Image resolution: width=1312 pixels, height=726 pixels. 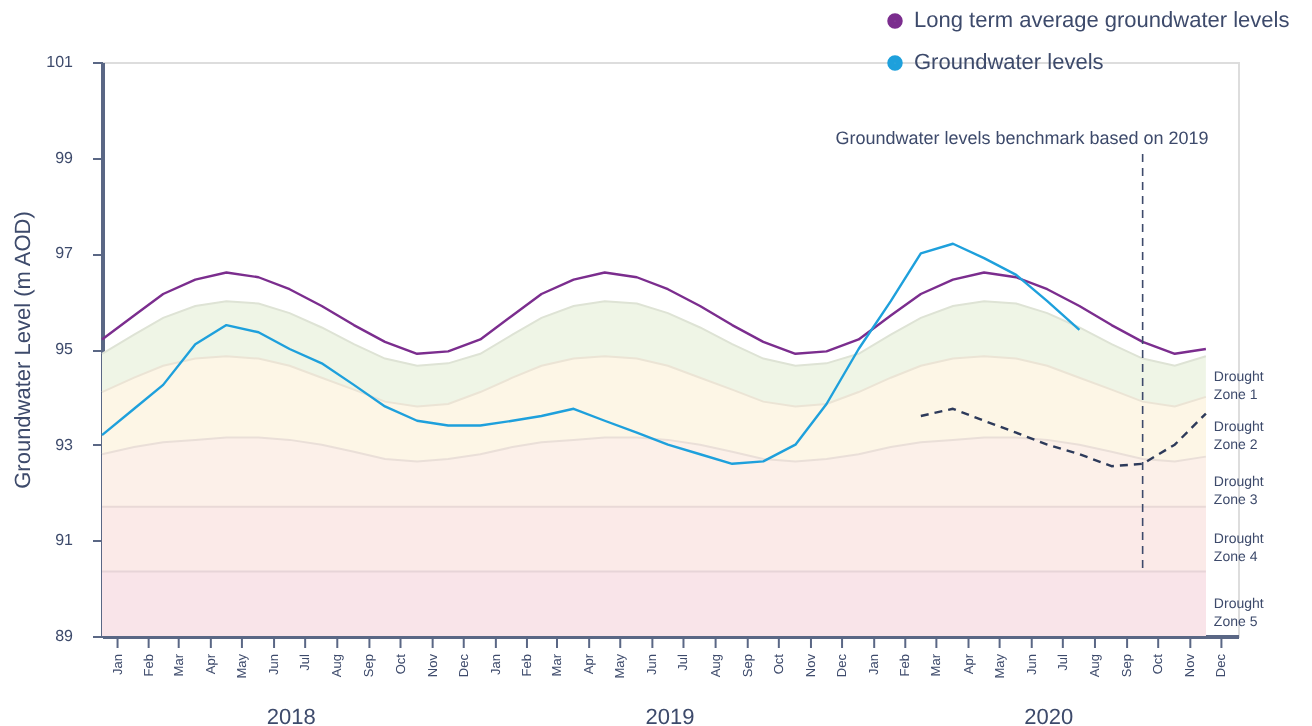 What do you see at coordinates (24, 350) in the screenshot?
I see `y-axis-title: Groundwater Level (m AOD)` at bounding box center [24, 350].